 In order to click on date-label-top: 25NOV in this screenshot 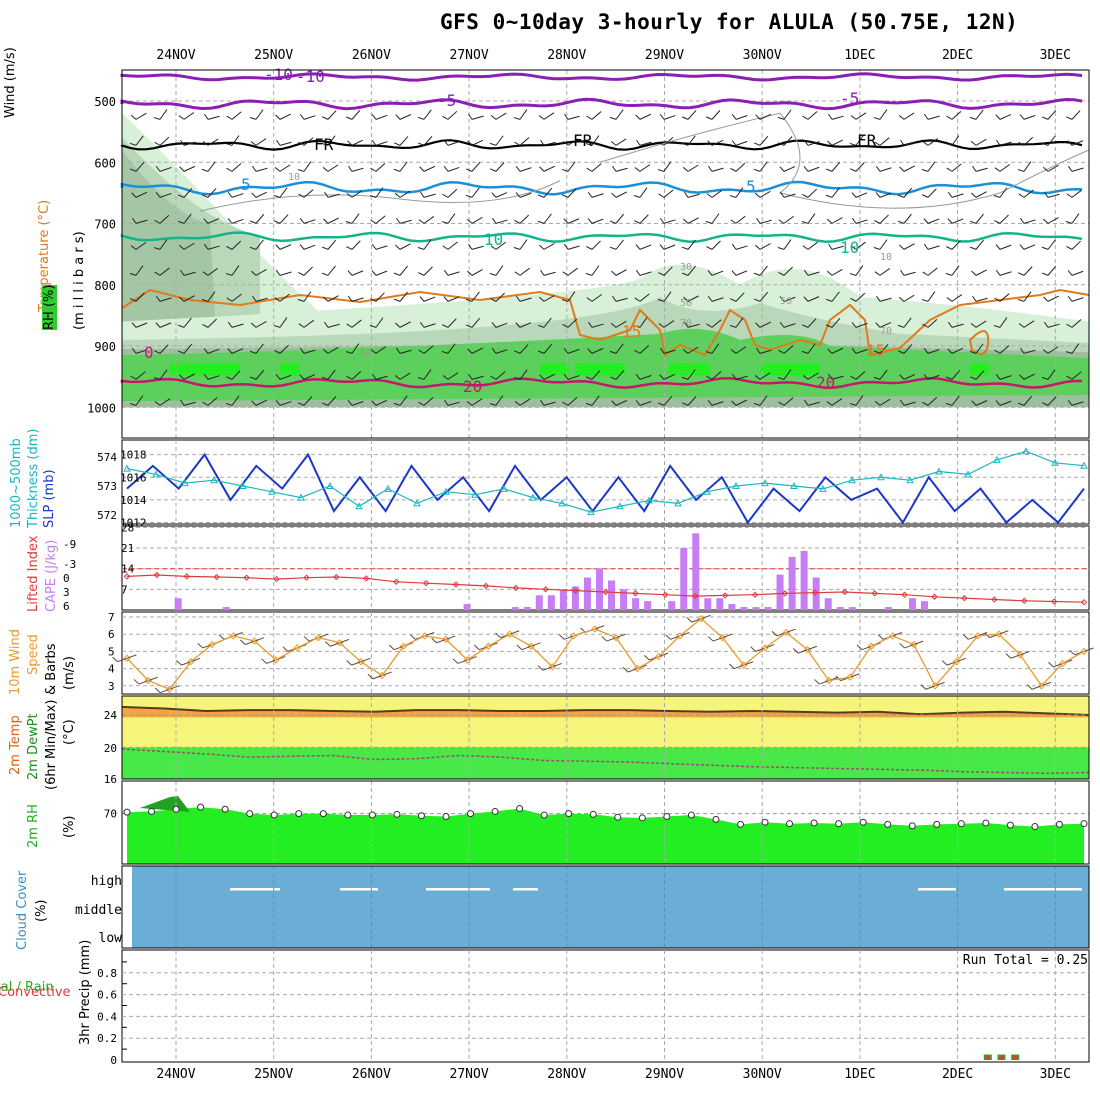, I will do `click(274, 55)`.